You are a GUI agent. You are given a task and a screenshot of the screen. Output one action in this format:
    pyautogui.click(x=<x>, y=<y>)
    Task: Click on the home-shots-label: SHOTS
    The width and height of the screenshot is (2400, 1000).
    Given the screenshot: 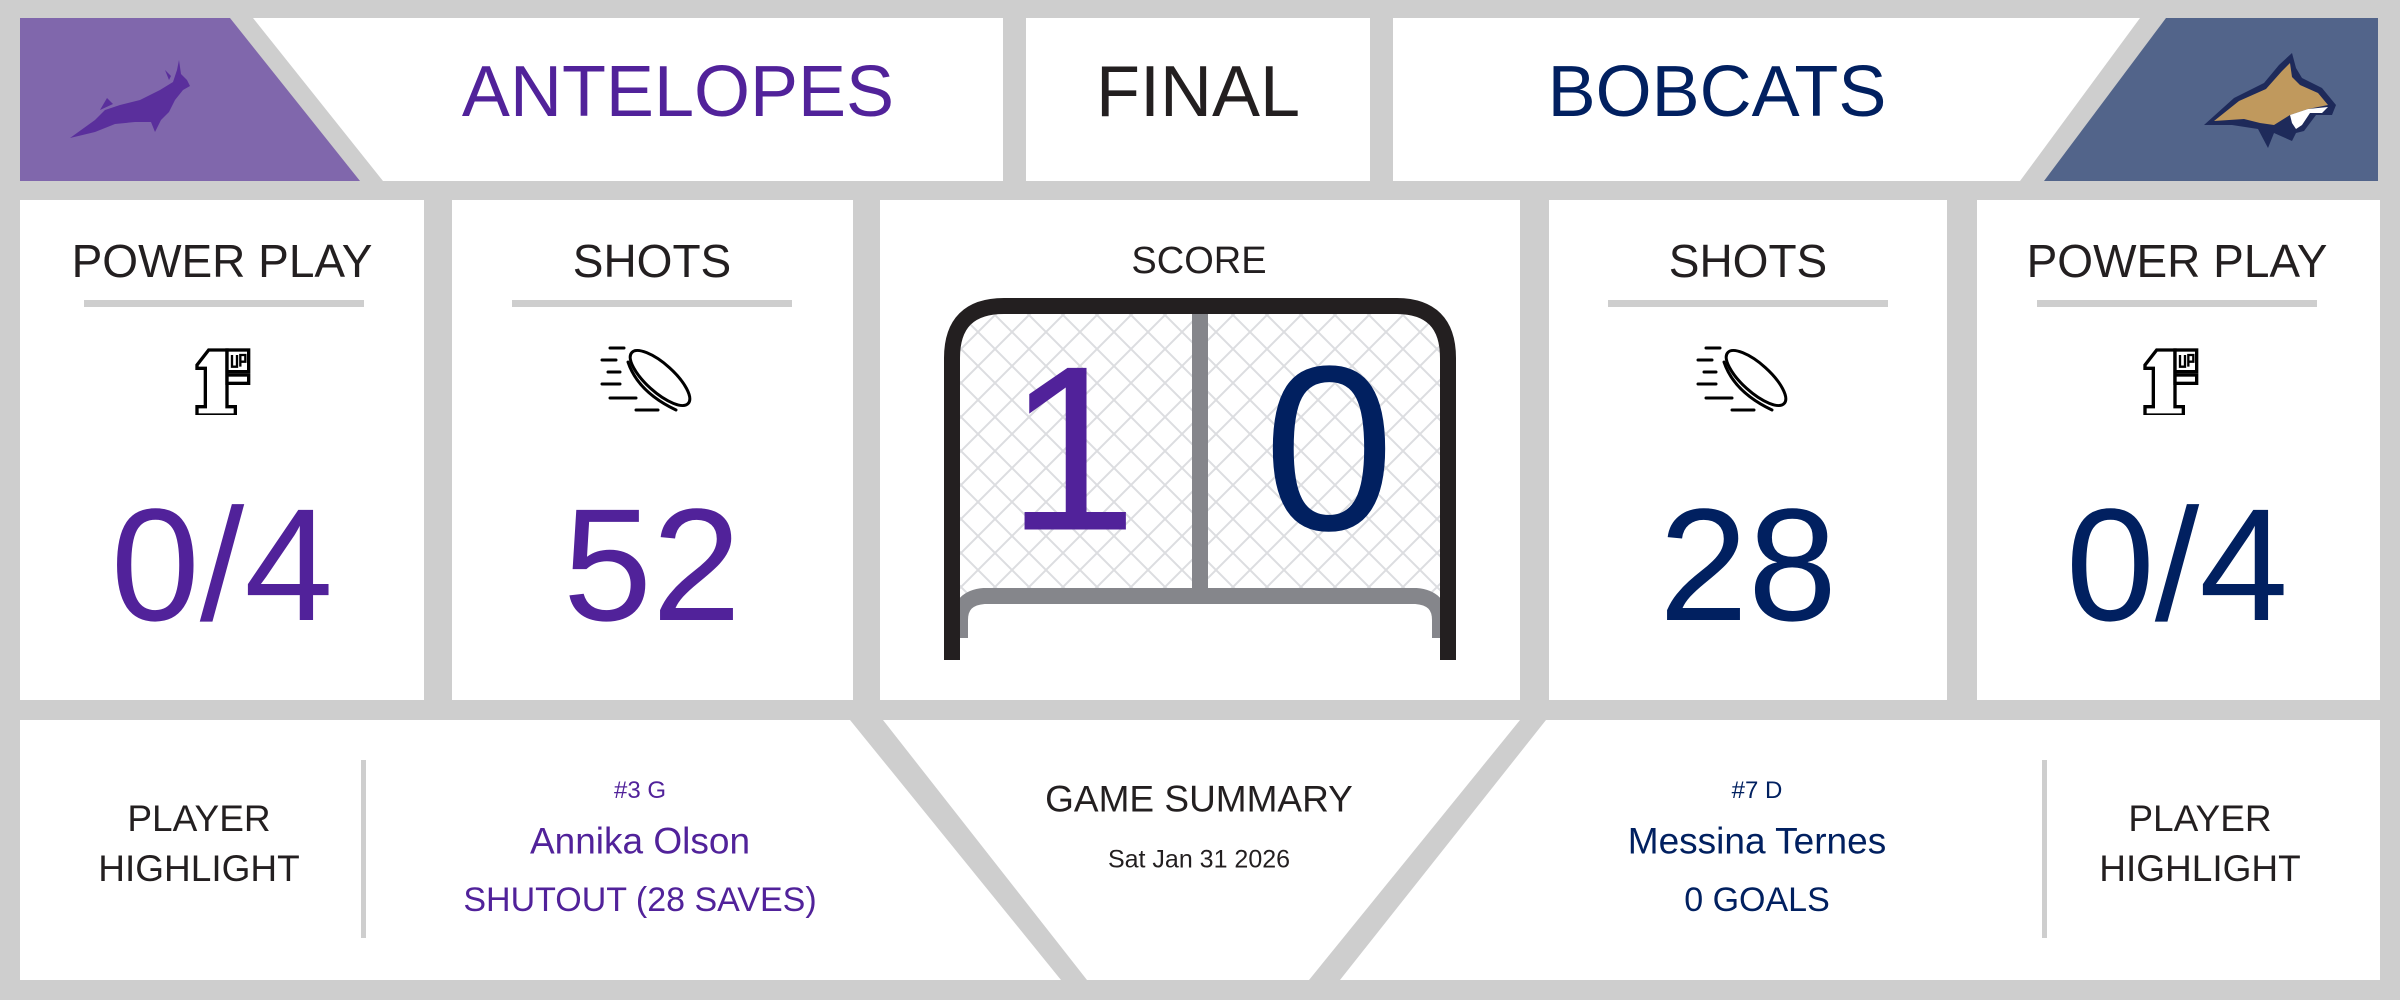 What is the action you would take?
    pyautogui.click(x=652, y=261)
    